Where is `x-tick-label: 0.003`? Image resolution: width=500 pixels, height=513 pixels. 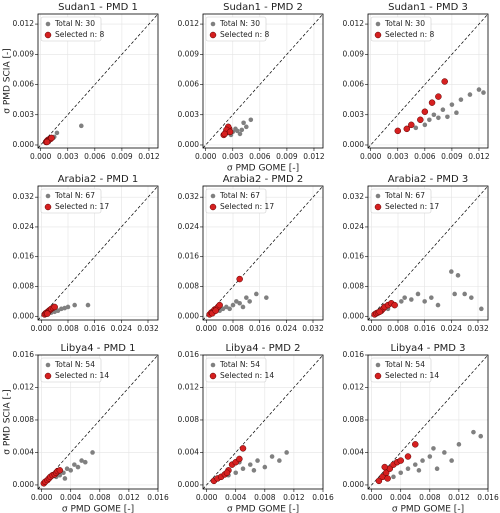
x-tick-label: 0.003 is located at coordinates (233, 156).